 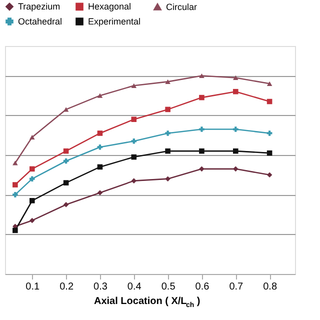 I want to click on x-tick-label: 0.5, so click(x=168, y=287).